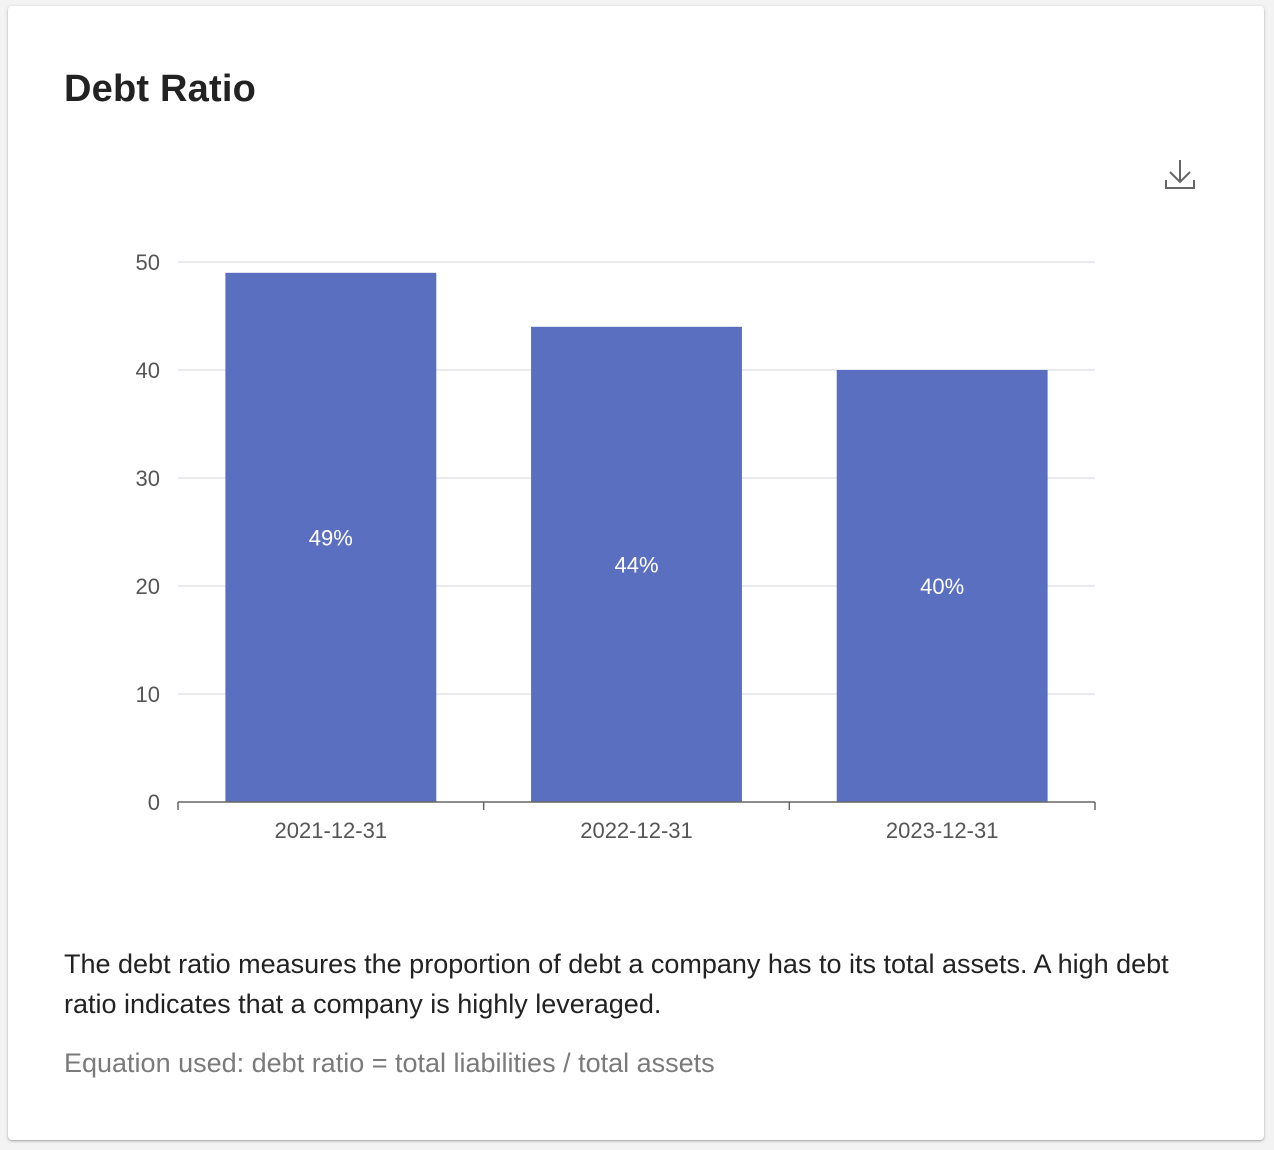  I want to click on download-icon, so click(1180, 174).